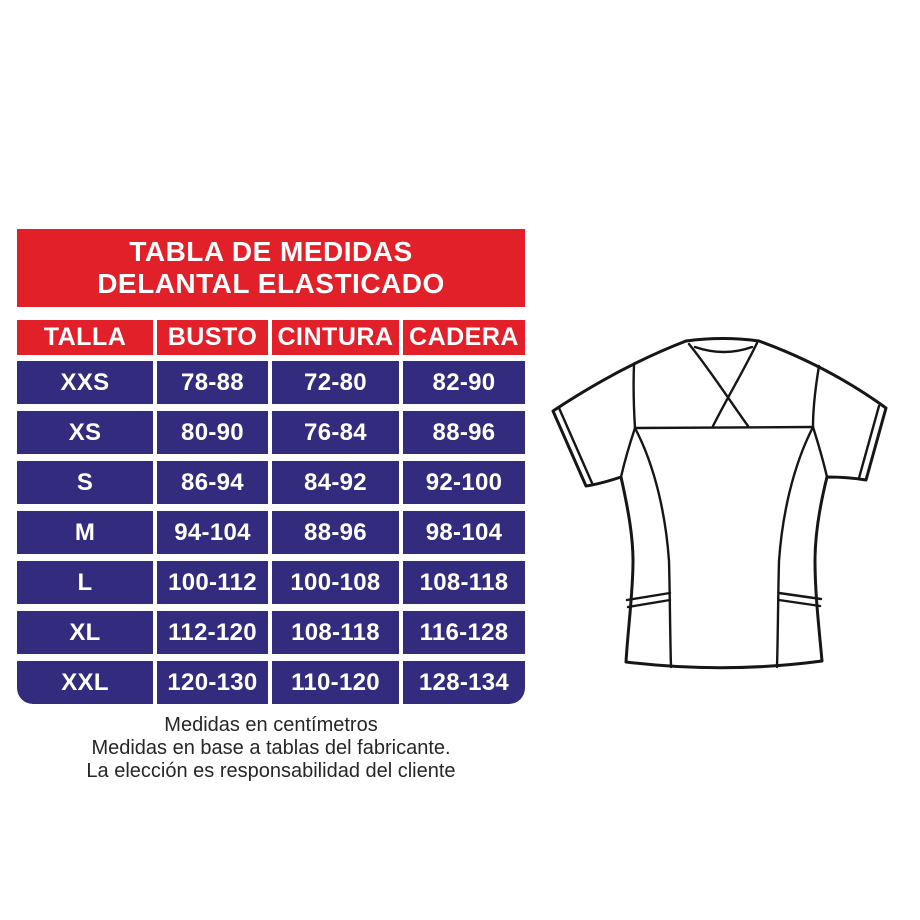  What do you see at coordinates (335, 532) in the screenshot?
I see `cell-cintura-3: 88-96` at bounding box center [335, 532].